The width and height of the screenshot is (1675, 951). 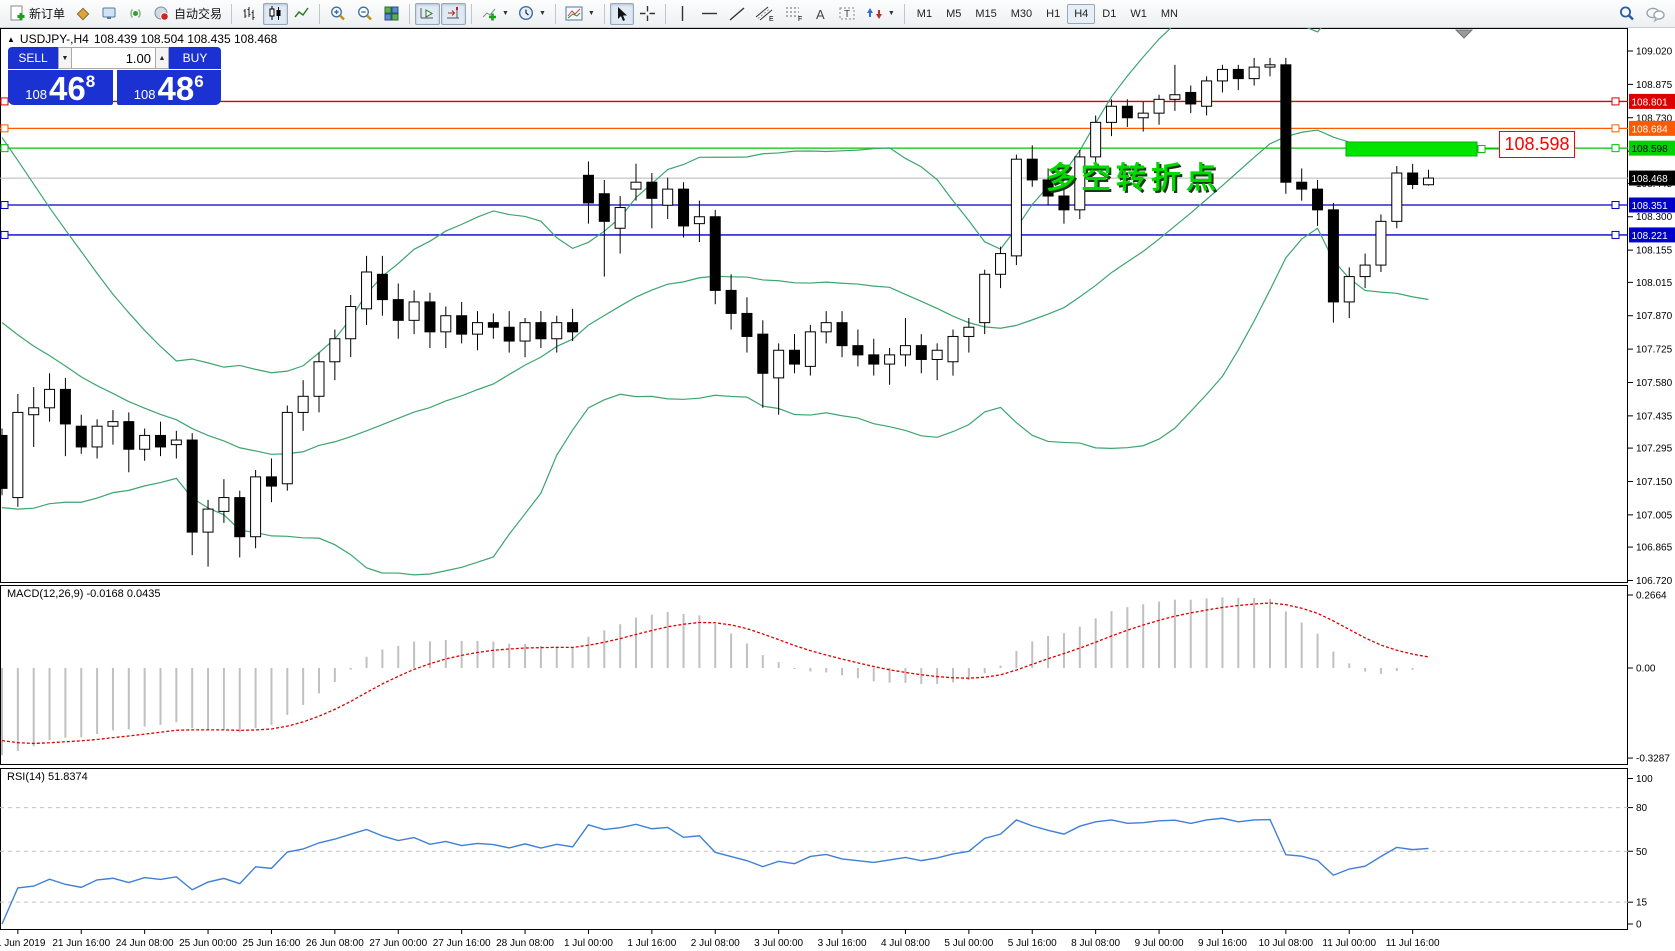 What do you see at coordinates (580, 14) in the screenshot?
I see `templates-button: ▼` at bounding box center [580, 14].